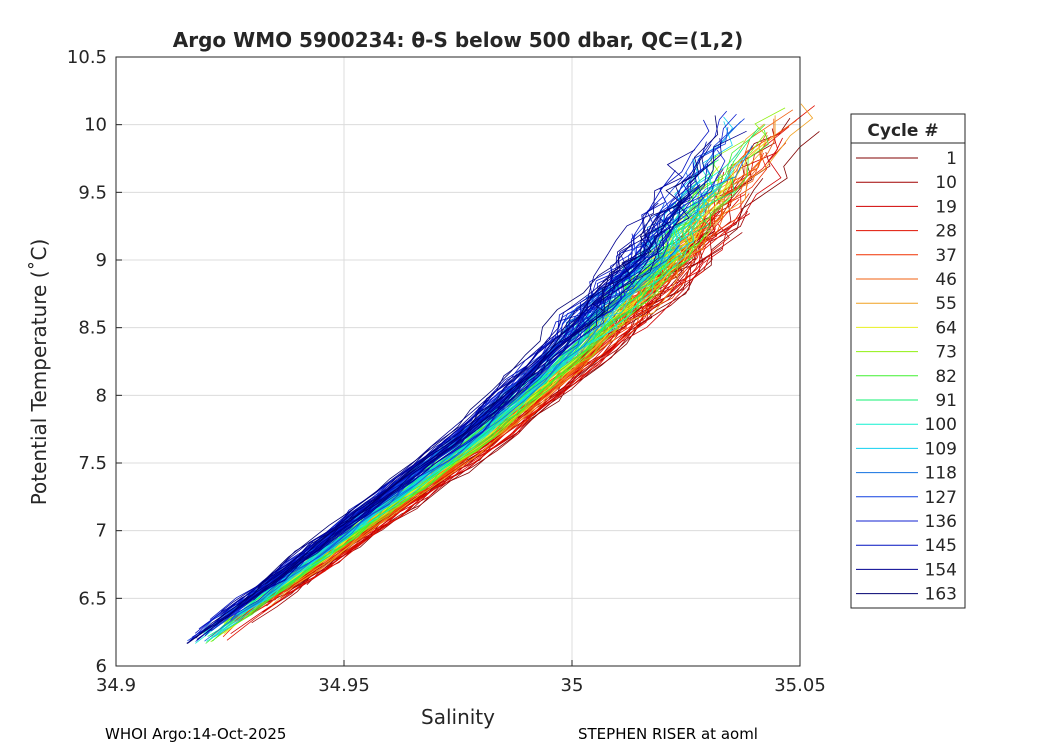 This screenshot has width=1050, height=750. I want to click on legend-label-163: 163, so click(941, 595).